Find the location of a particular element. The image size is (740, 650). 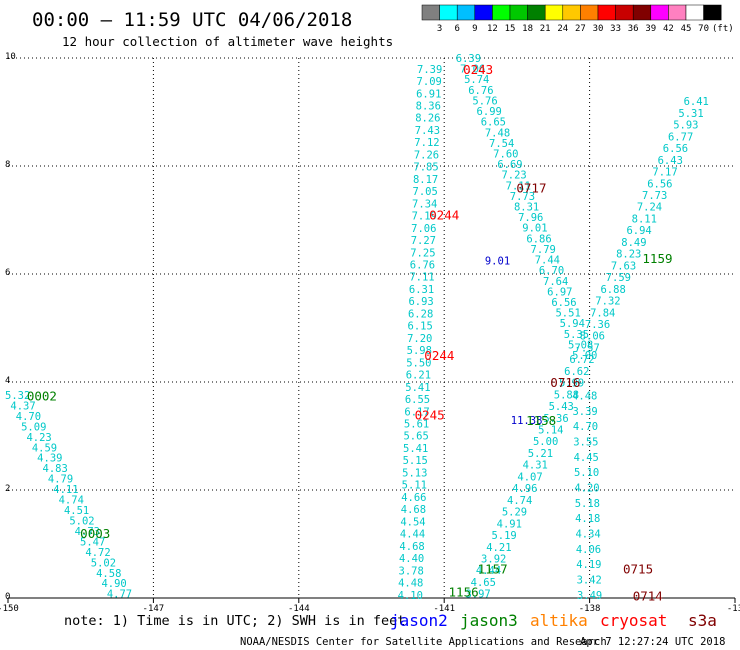

pass-time-label: 0717 is located at coordinates (531, 188).